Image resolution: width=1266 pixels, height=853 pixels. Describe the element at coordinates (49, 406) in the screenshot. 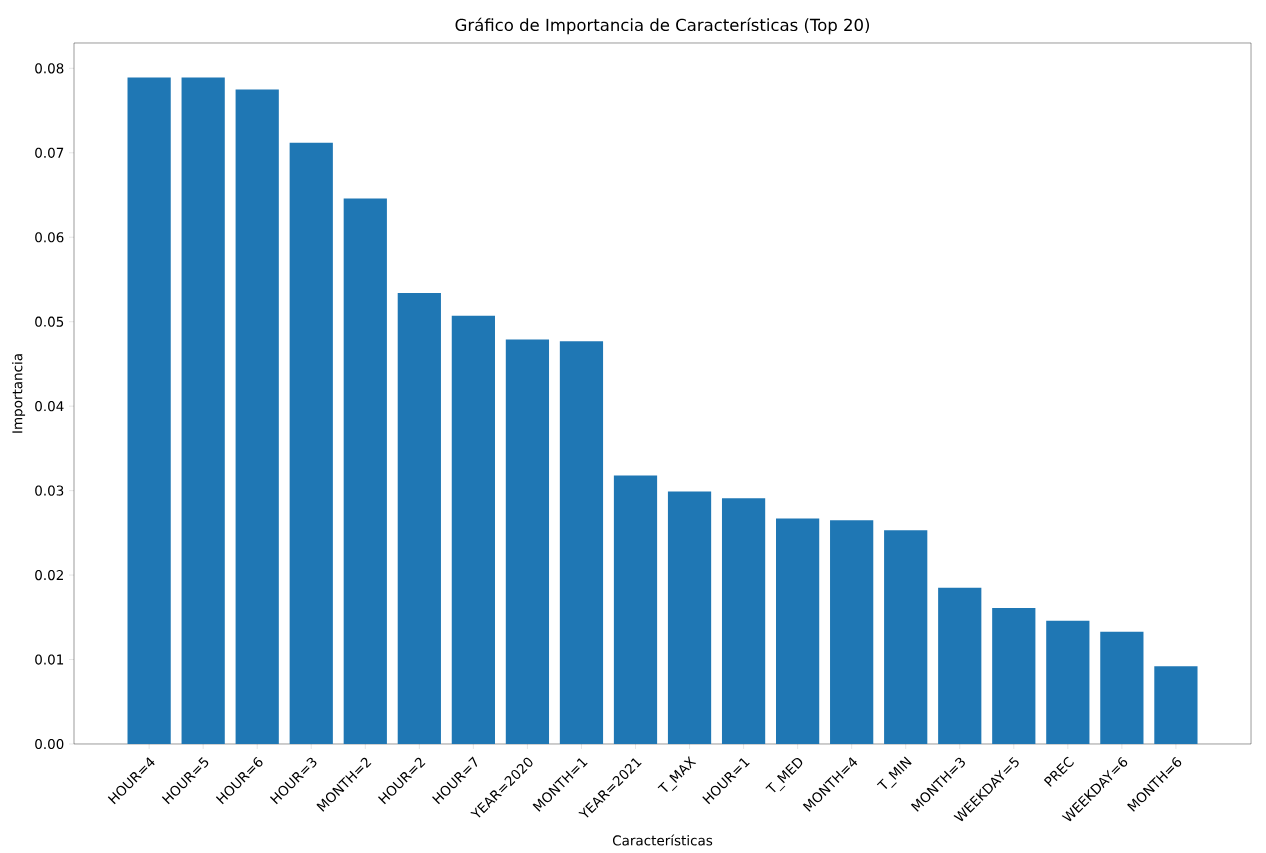

I see `y-tick-label: 0.04` at that location.